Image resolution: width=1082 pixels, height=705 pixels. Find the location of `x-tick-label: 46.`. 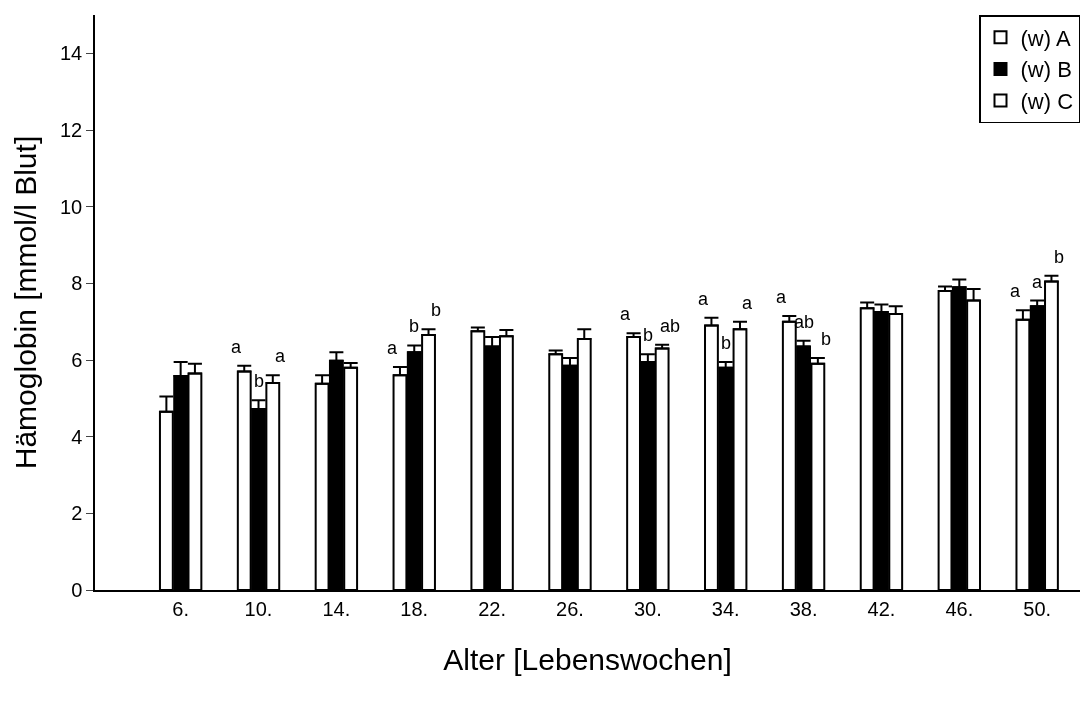

x-tick-label: 46. is located at coordinates (959, 609).